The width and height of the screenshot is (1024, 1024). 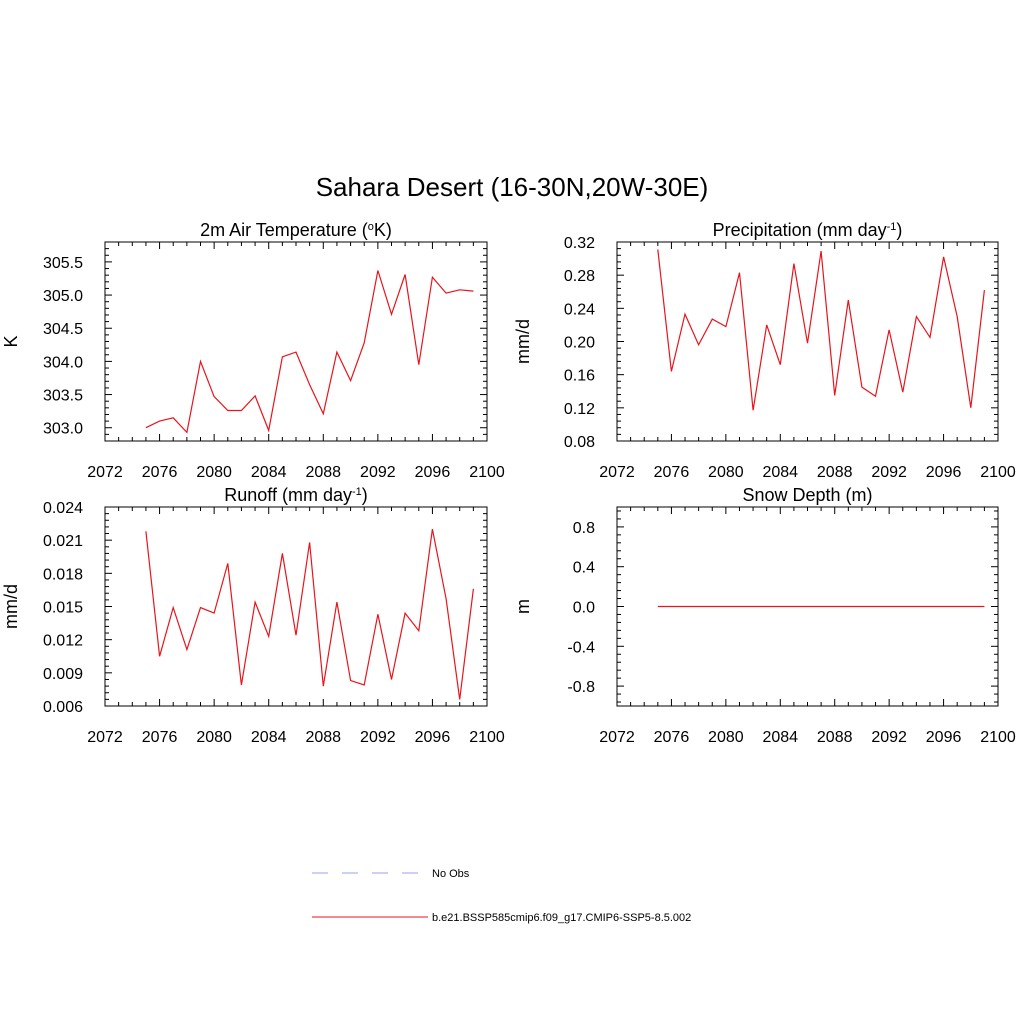 What do you see at coordinates (579, 376) in the screenshot?
I see `y-tick-label: 0.16` at bounding box center [579, 376].